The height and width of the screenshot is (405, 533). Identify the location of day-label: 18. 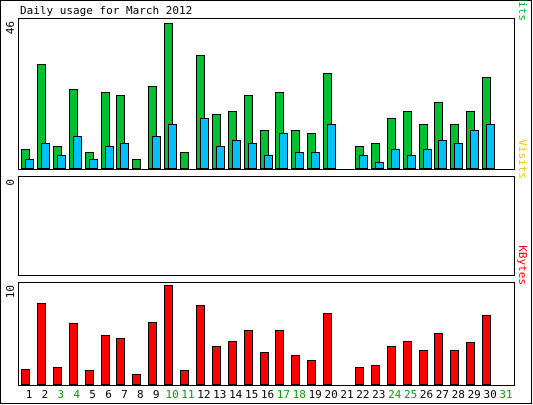
(299, 394).